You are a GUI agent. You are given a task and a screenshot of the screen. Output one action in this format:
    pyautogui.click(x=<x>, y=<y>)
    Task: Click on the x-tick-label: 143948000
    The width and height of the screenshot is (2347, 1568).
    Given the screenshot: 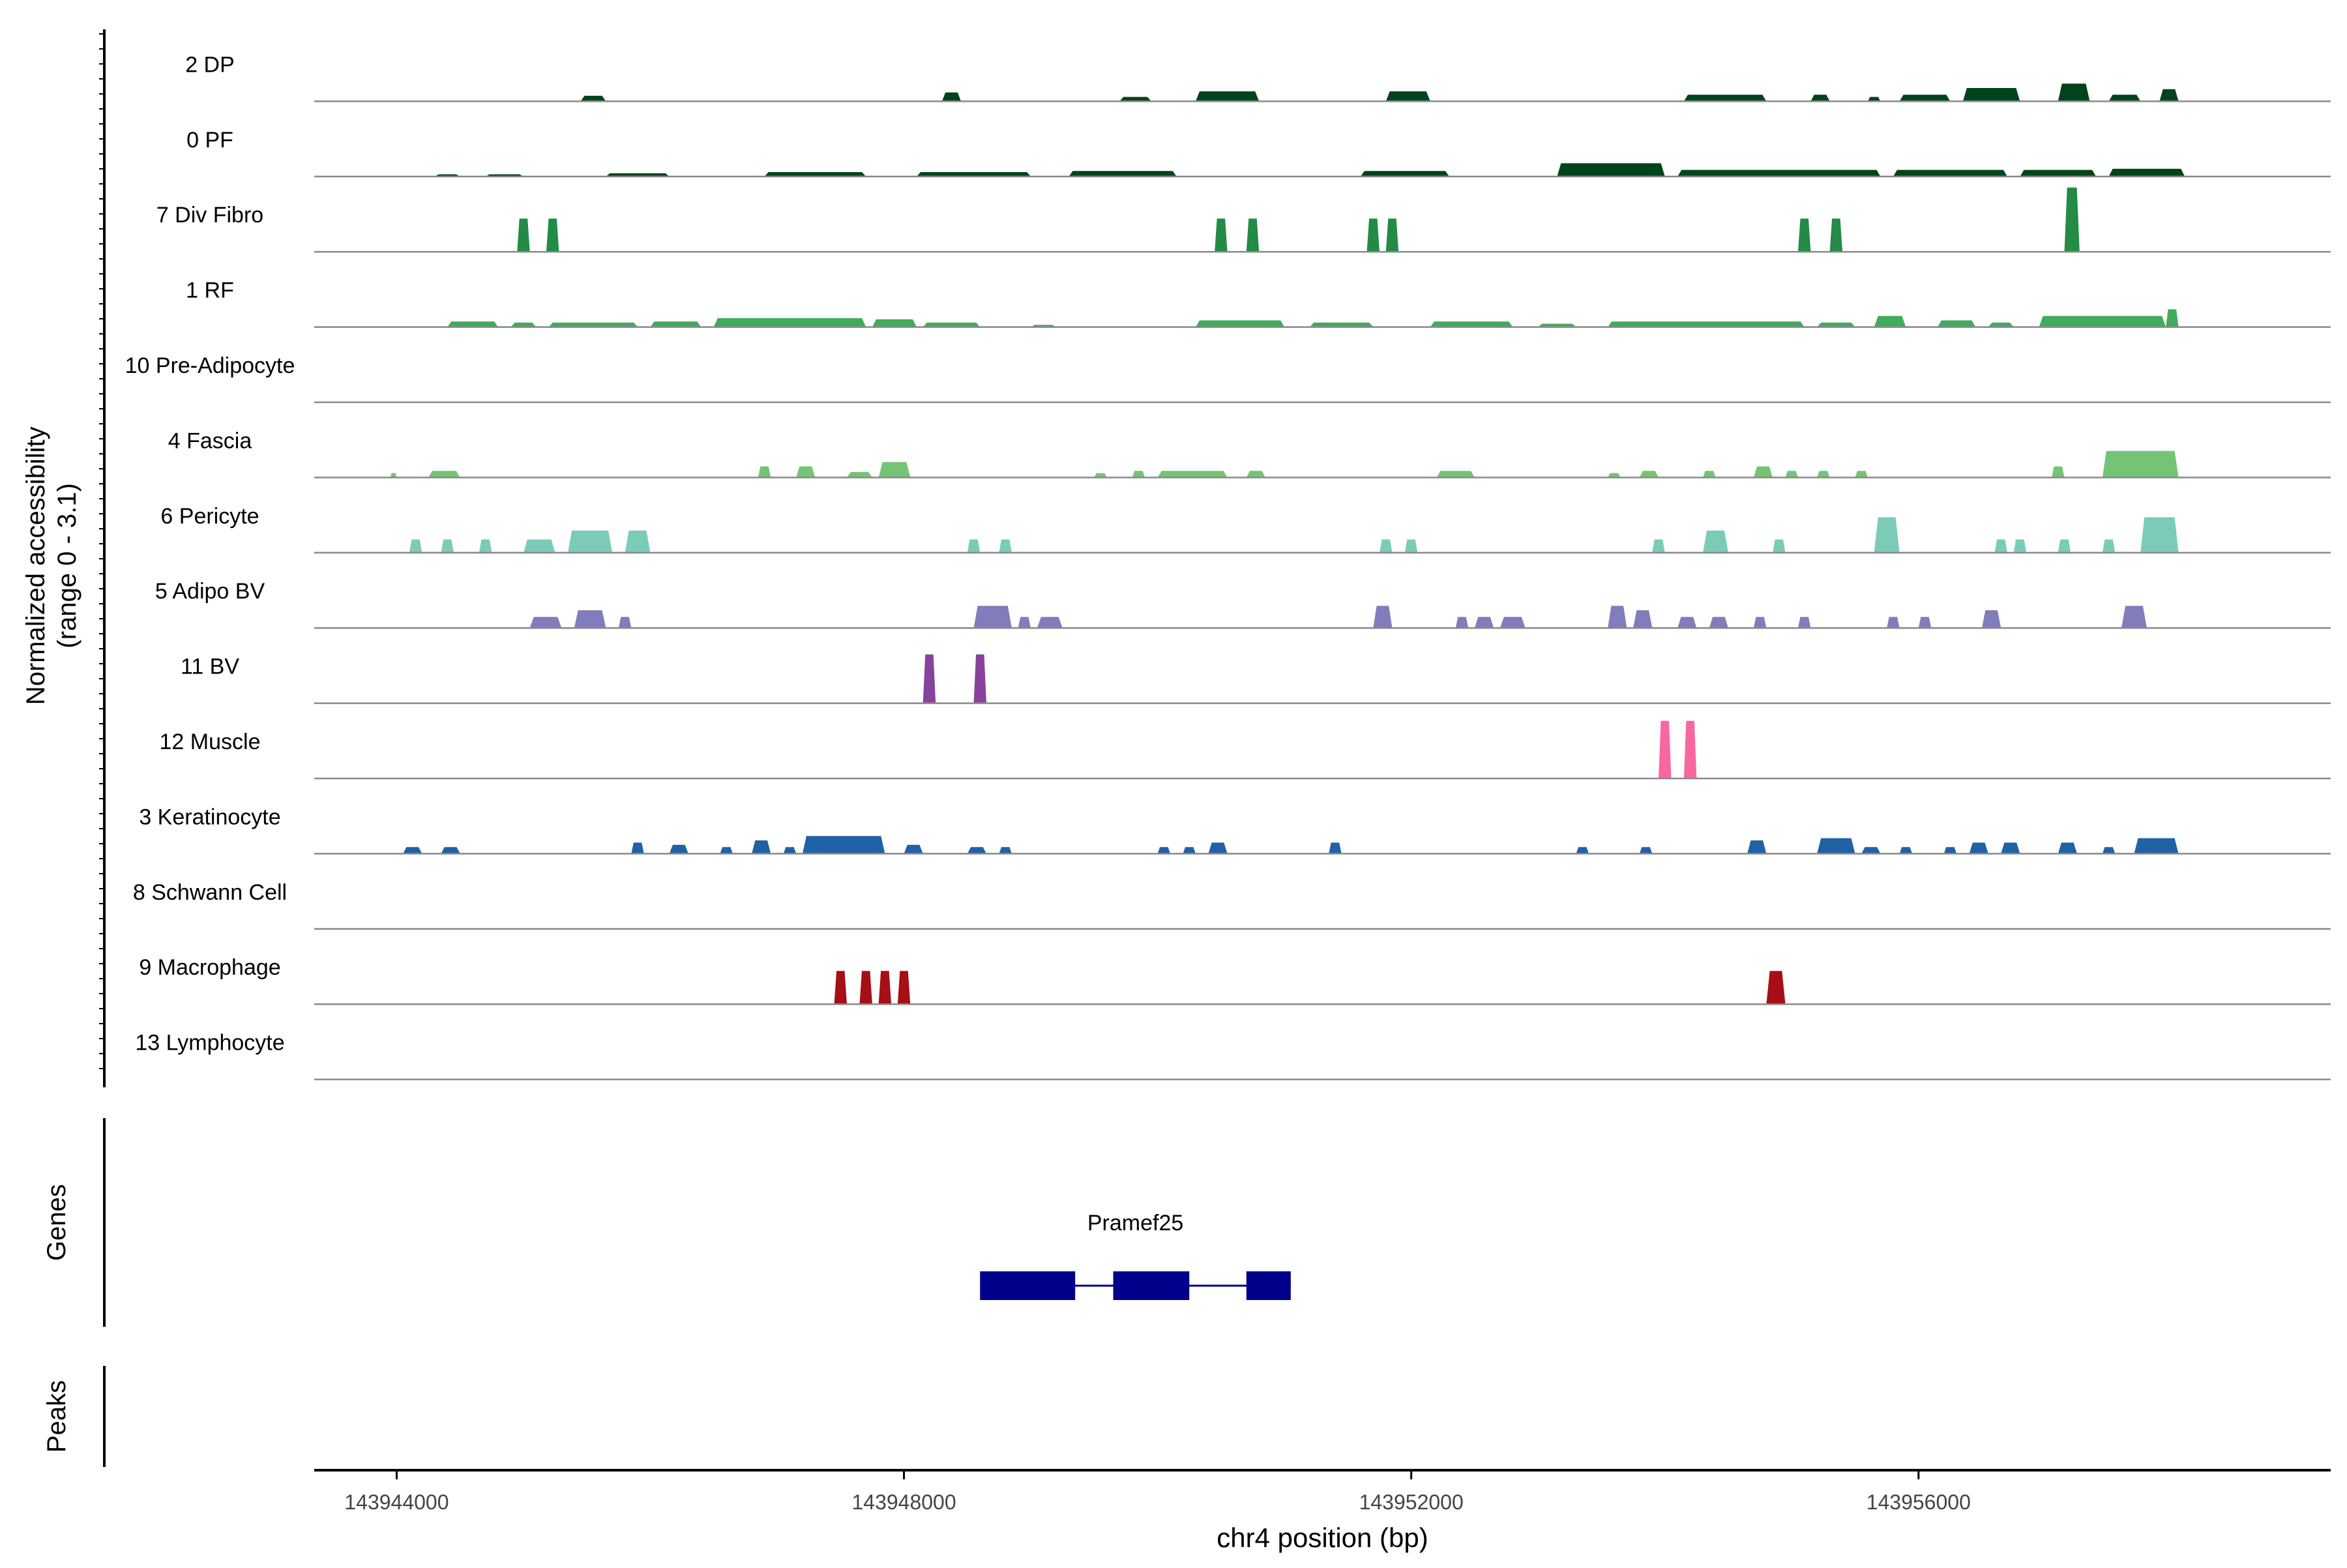 What is the action you would take?
    pyautogui.click(x=904, y=1502)
    